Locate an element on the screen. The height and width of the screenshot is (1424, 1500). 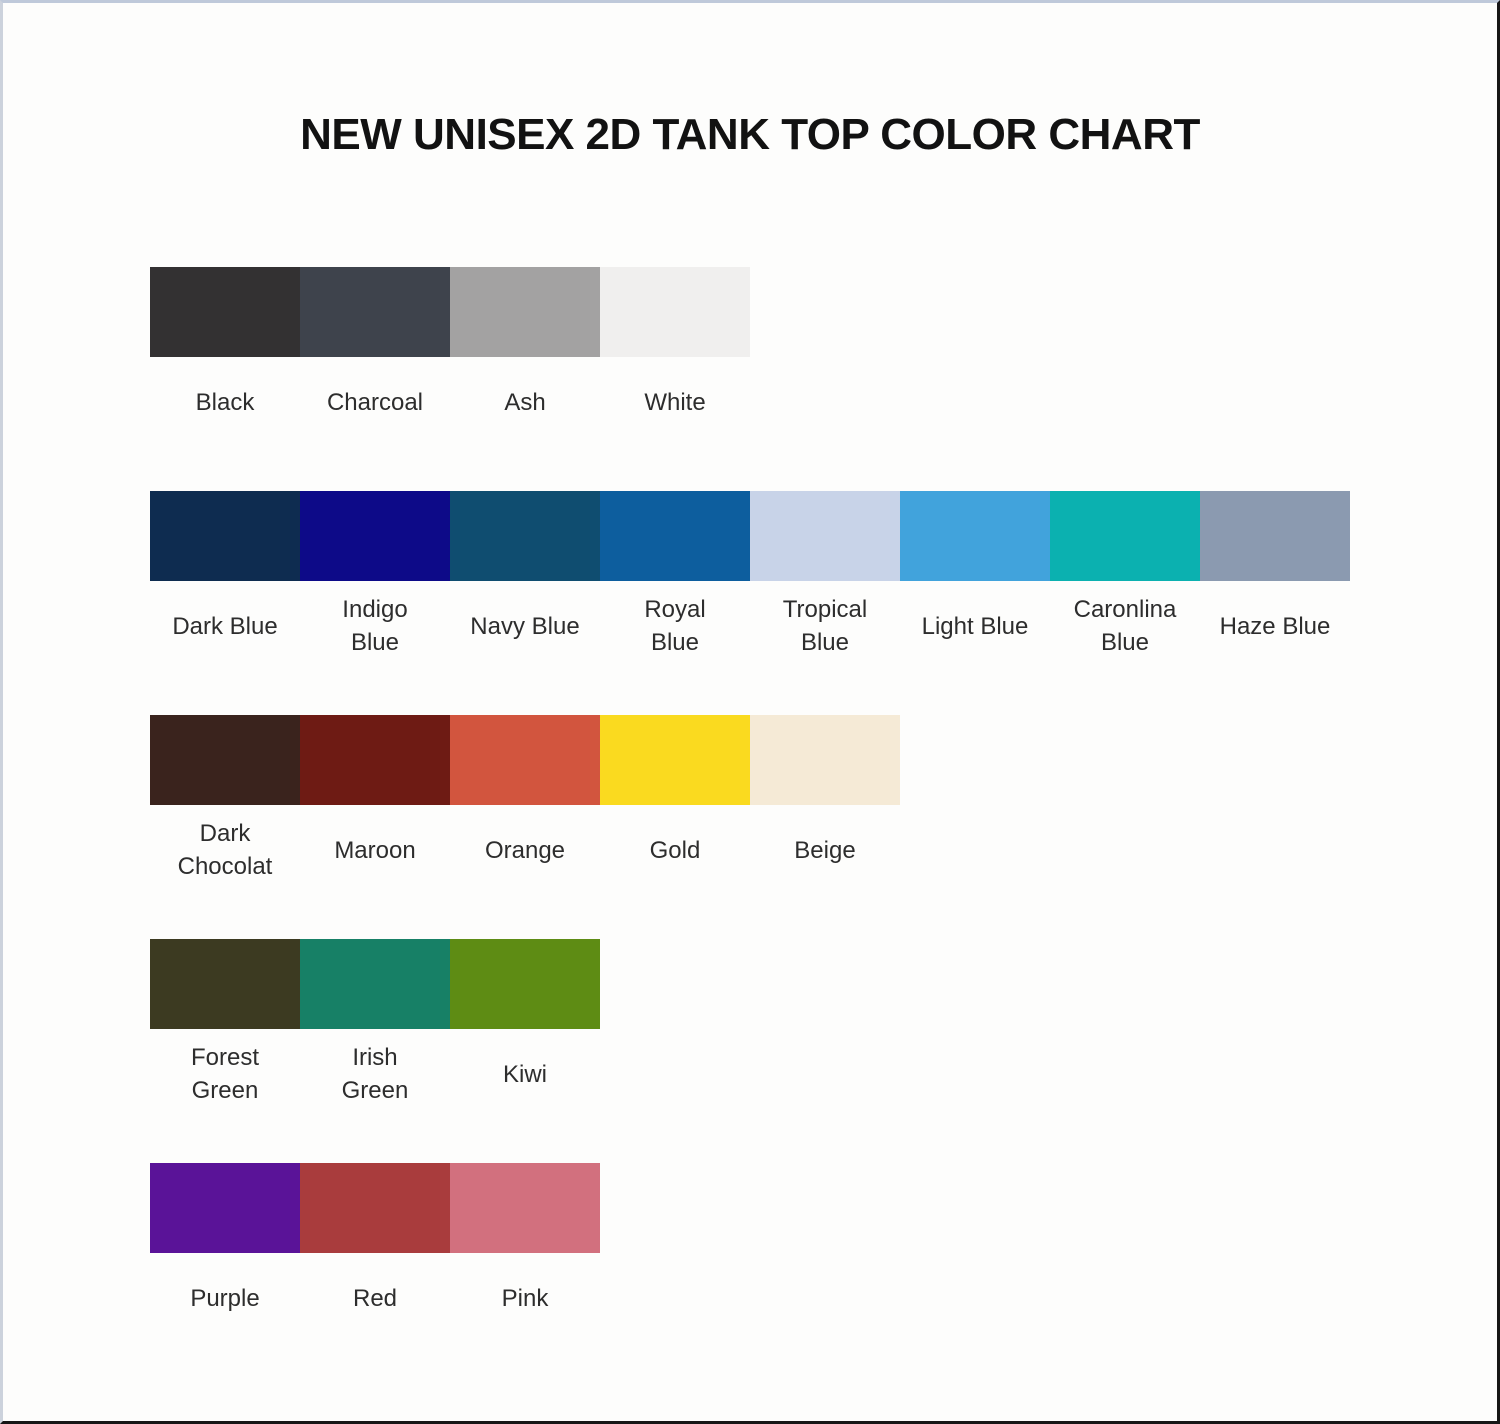
color-label-black: Black is located at coordinates (225, 402).